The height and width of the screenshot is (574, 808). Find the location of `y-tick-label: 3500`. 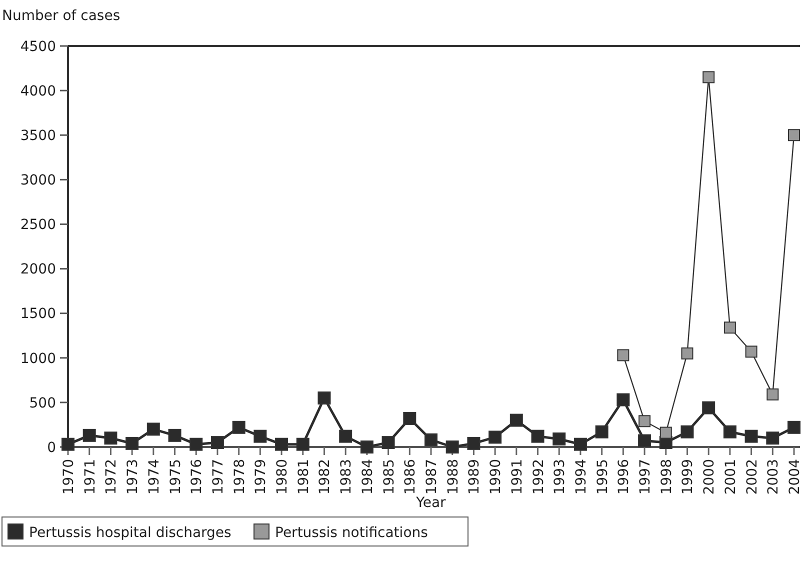

y-tick-label: 3500 is located at coordinates (38, 136).